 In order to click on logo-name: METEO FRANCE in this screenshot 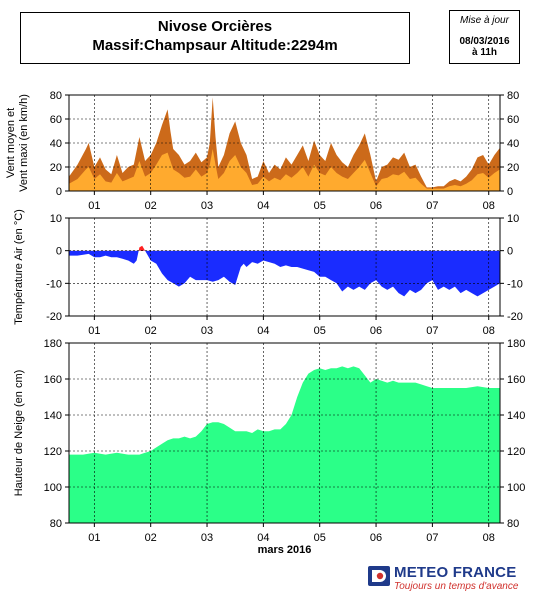, I will do `click(455, 572)`.